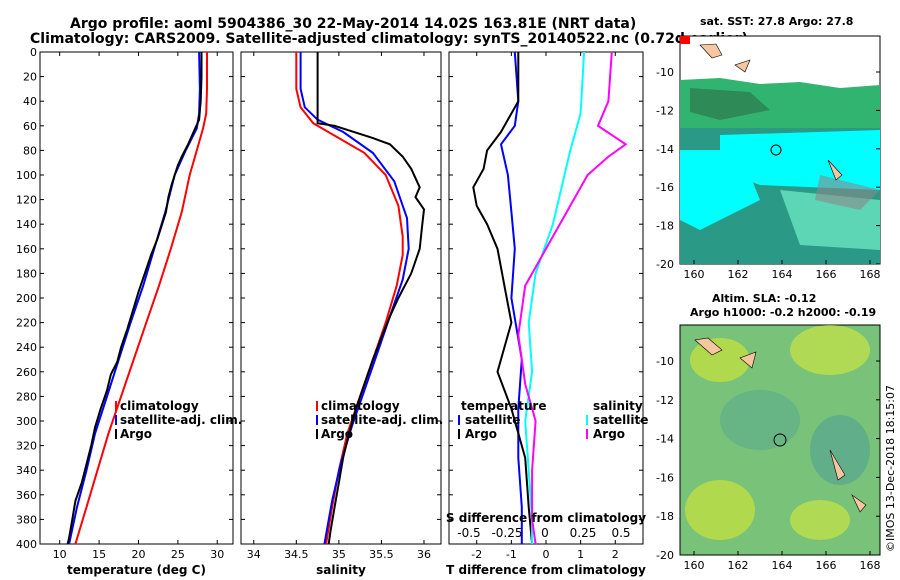 Image resolution: width=900 pixels, height=580 pixels. I want to click on series-line-argo-salinity, so click(572, 298).